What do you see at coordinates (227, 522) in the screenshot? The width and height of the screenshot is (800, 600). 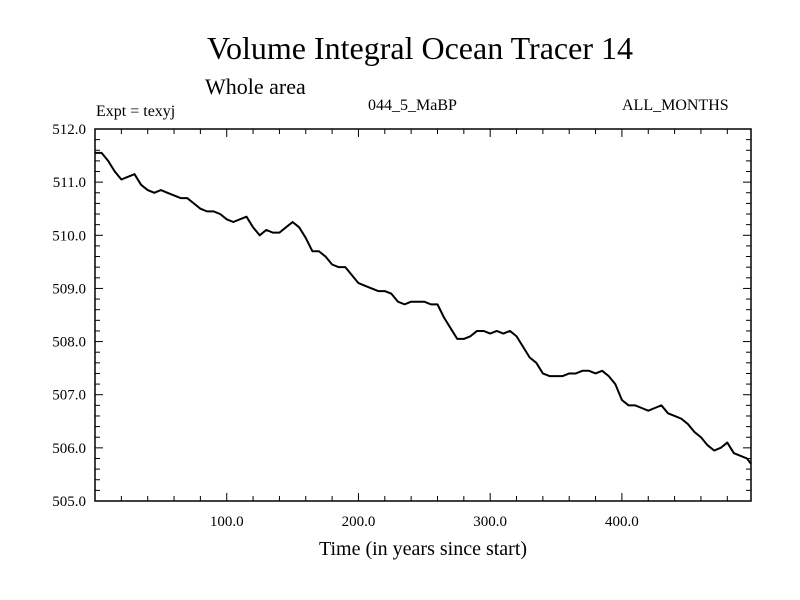 I see `x-tick-label: 100.0` at bounding box center [227, 522].